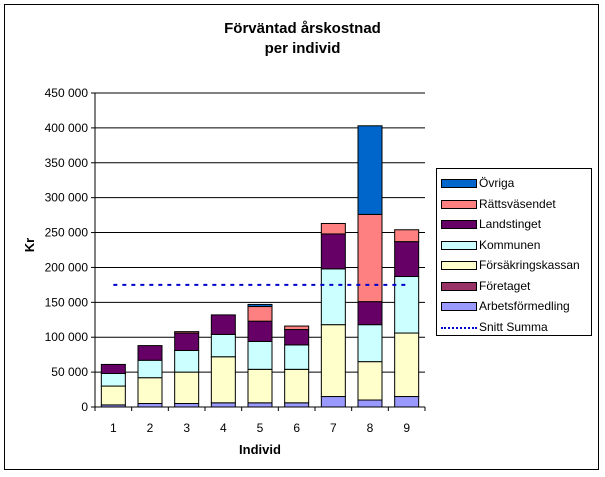 The image size is (605, 477). Describe the element at coordinates (67, 267) in the screenshot. I see `y-tick-label: 200 000` at that location.